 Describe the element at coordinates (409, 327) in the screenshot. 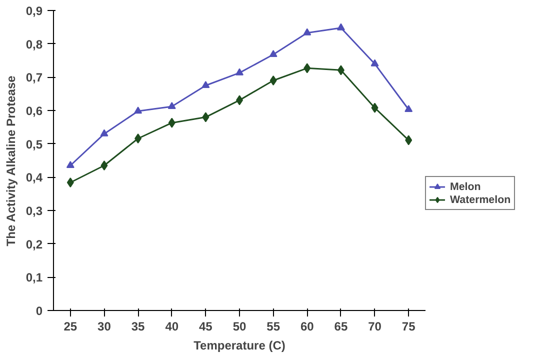

I see `x-tick-label: 75` at that location.